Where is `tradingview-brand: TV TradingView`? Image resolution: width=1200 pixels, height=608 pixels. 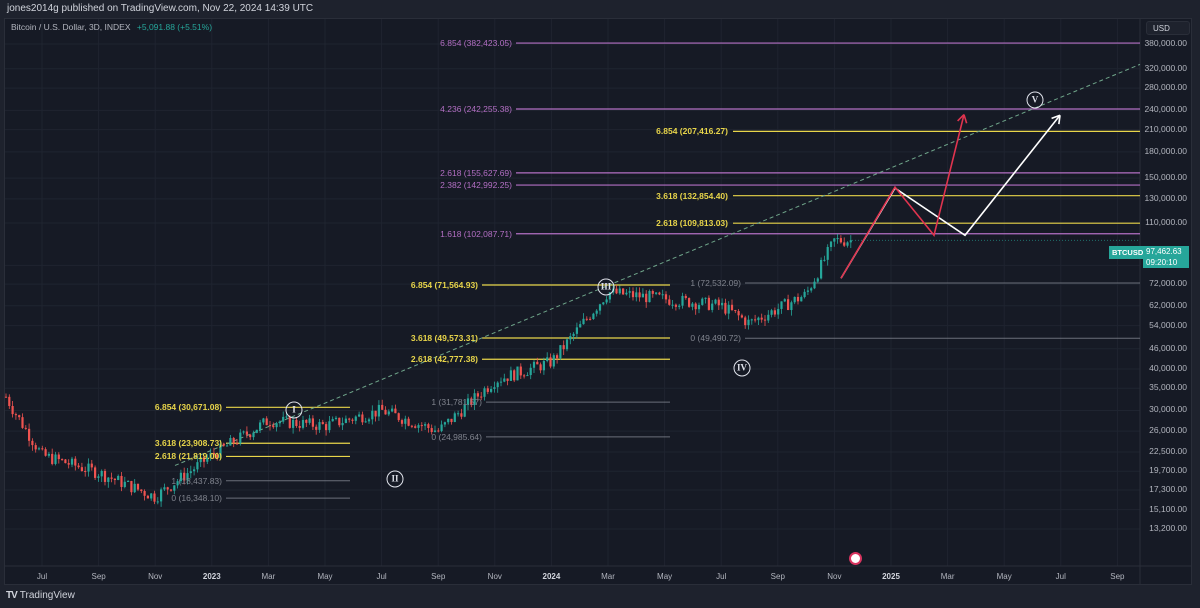
tradingview-brand: TV TradingView is located at coordinates (40, 595).